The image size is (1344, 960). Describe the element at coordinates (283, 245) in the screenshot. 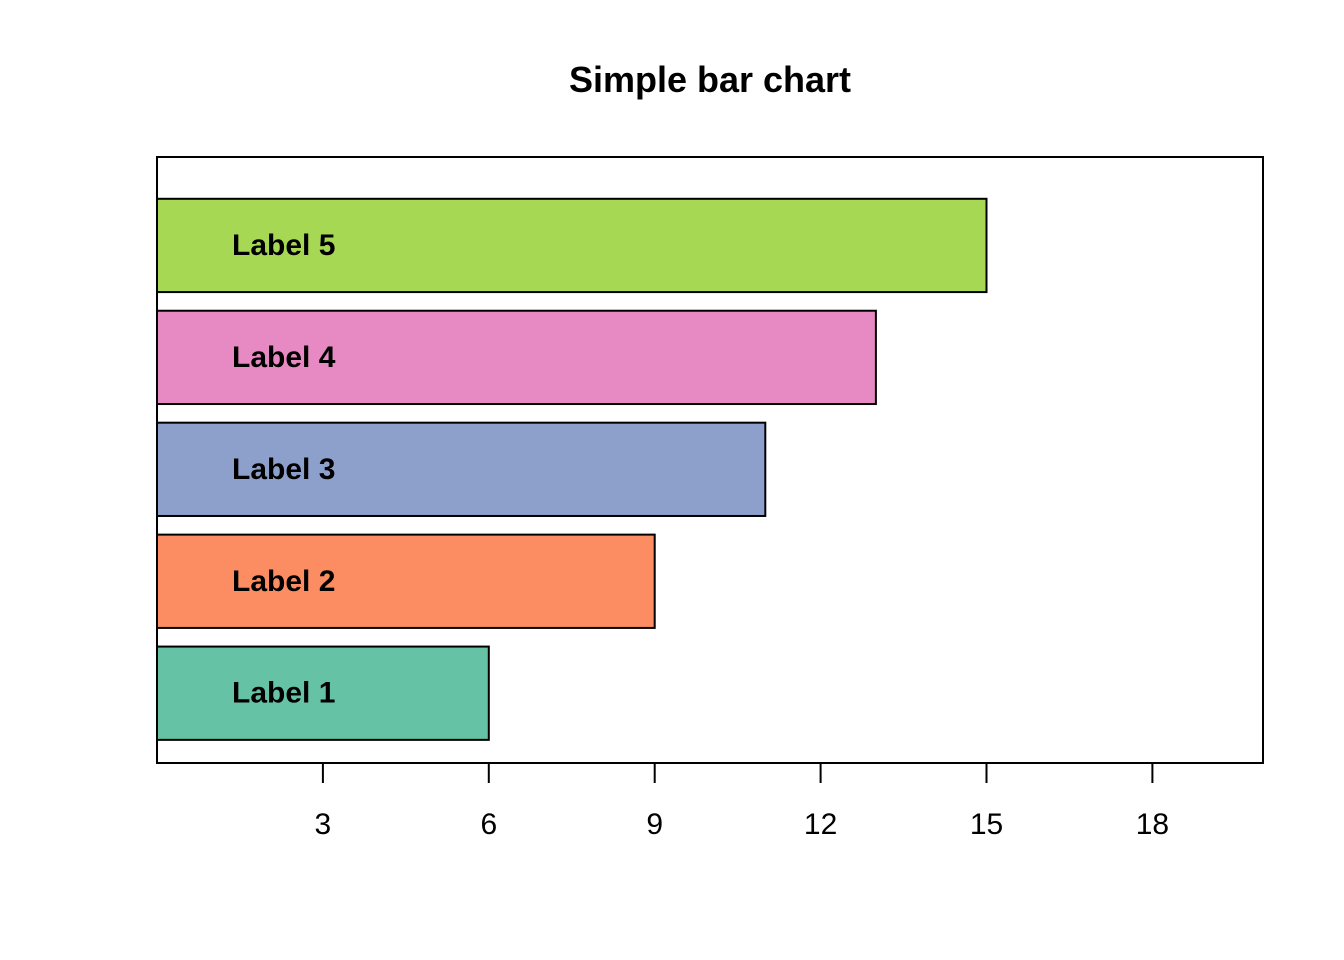

I see `bar-label-5: Label 5` at that location.